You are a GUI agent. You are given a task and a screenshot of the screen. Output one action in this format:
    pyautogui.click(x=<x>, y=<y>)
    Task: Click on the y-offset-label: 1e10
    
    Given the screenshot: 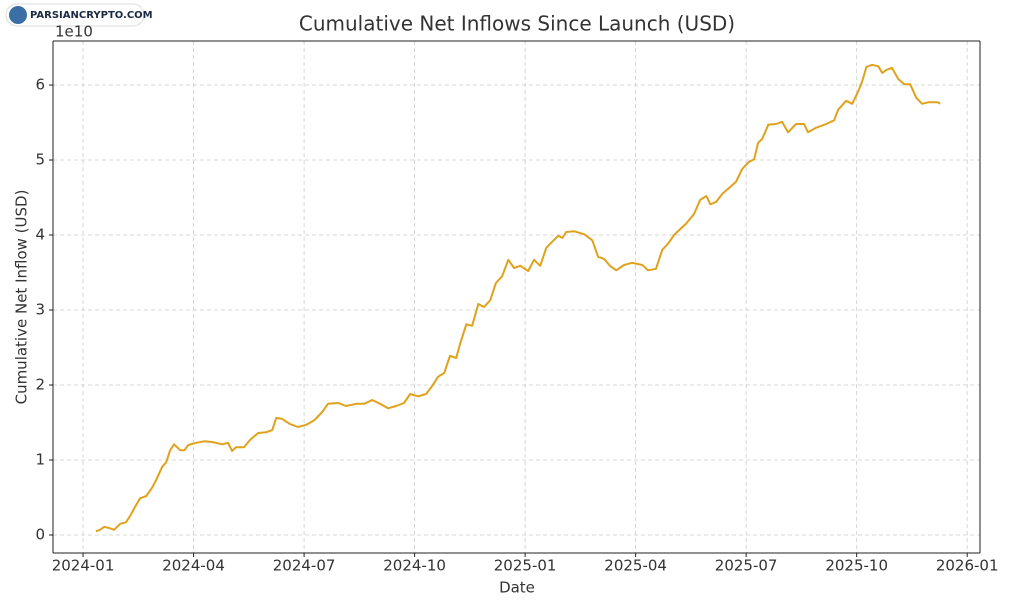 What is the action you would take?
    pyautogui.click(x=74, y=32)
    